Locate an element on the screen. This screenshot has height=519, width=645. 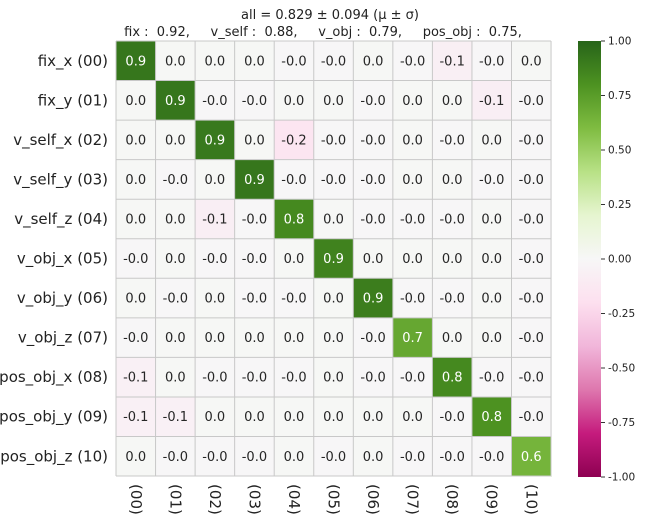
row-label: pos_obj_z (10) is located at coordinates (54, 456).